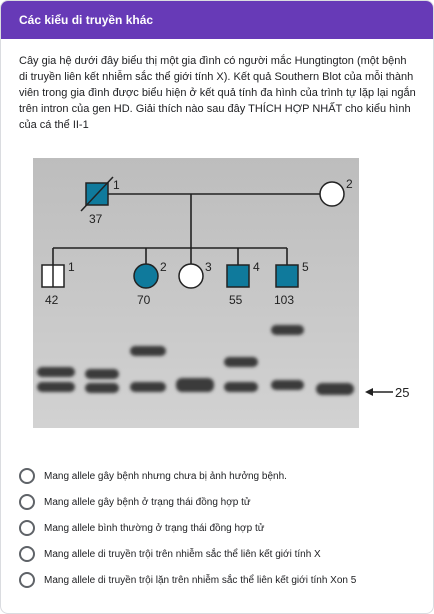 This screenshot has height=614, width=434. What do you see at coordinates (148, 387) in the screenshot?
I see `band-II1-lower` at bounding box center [148, 387].